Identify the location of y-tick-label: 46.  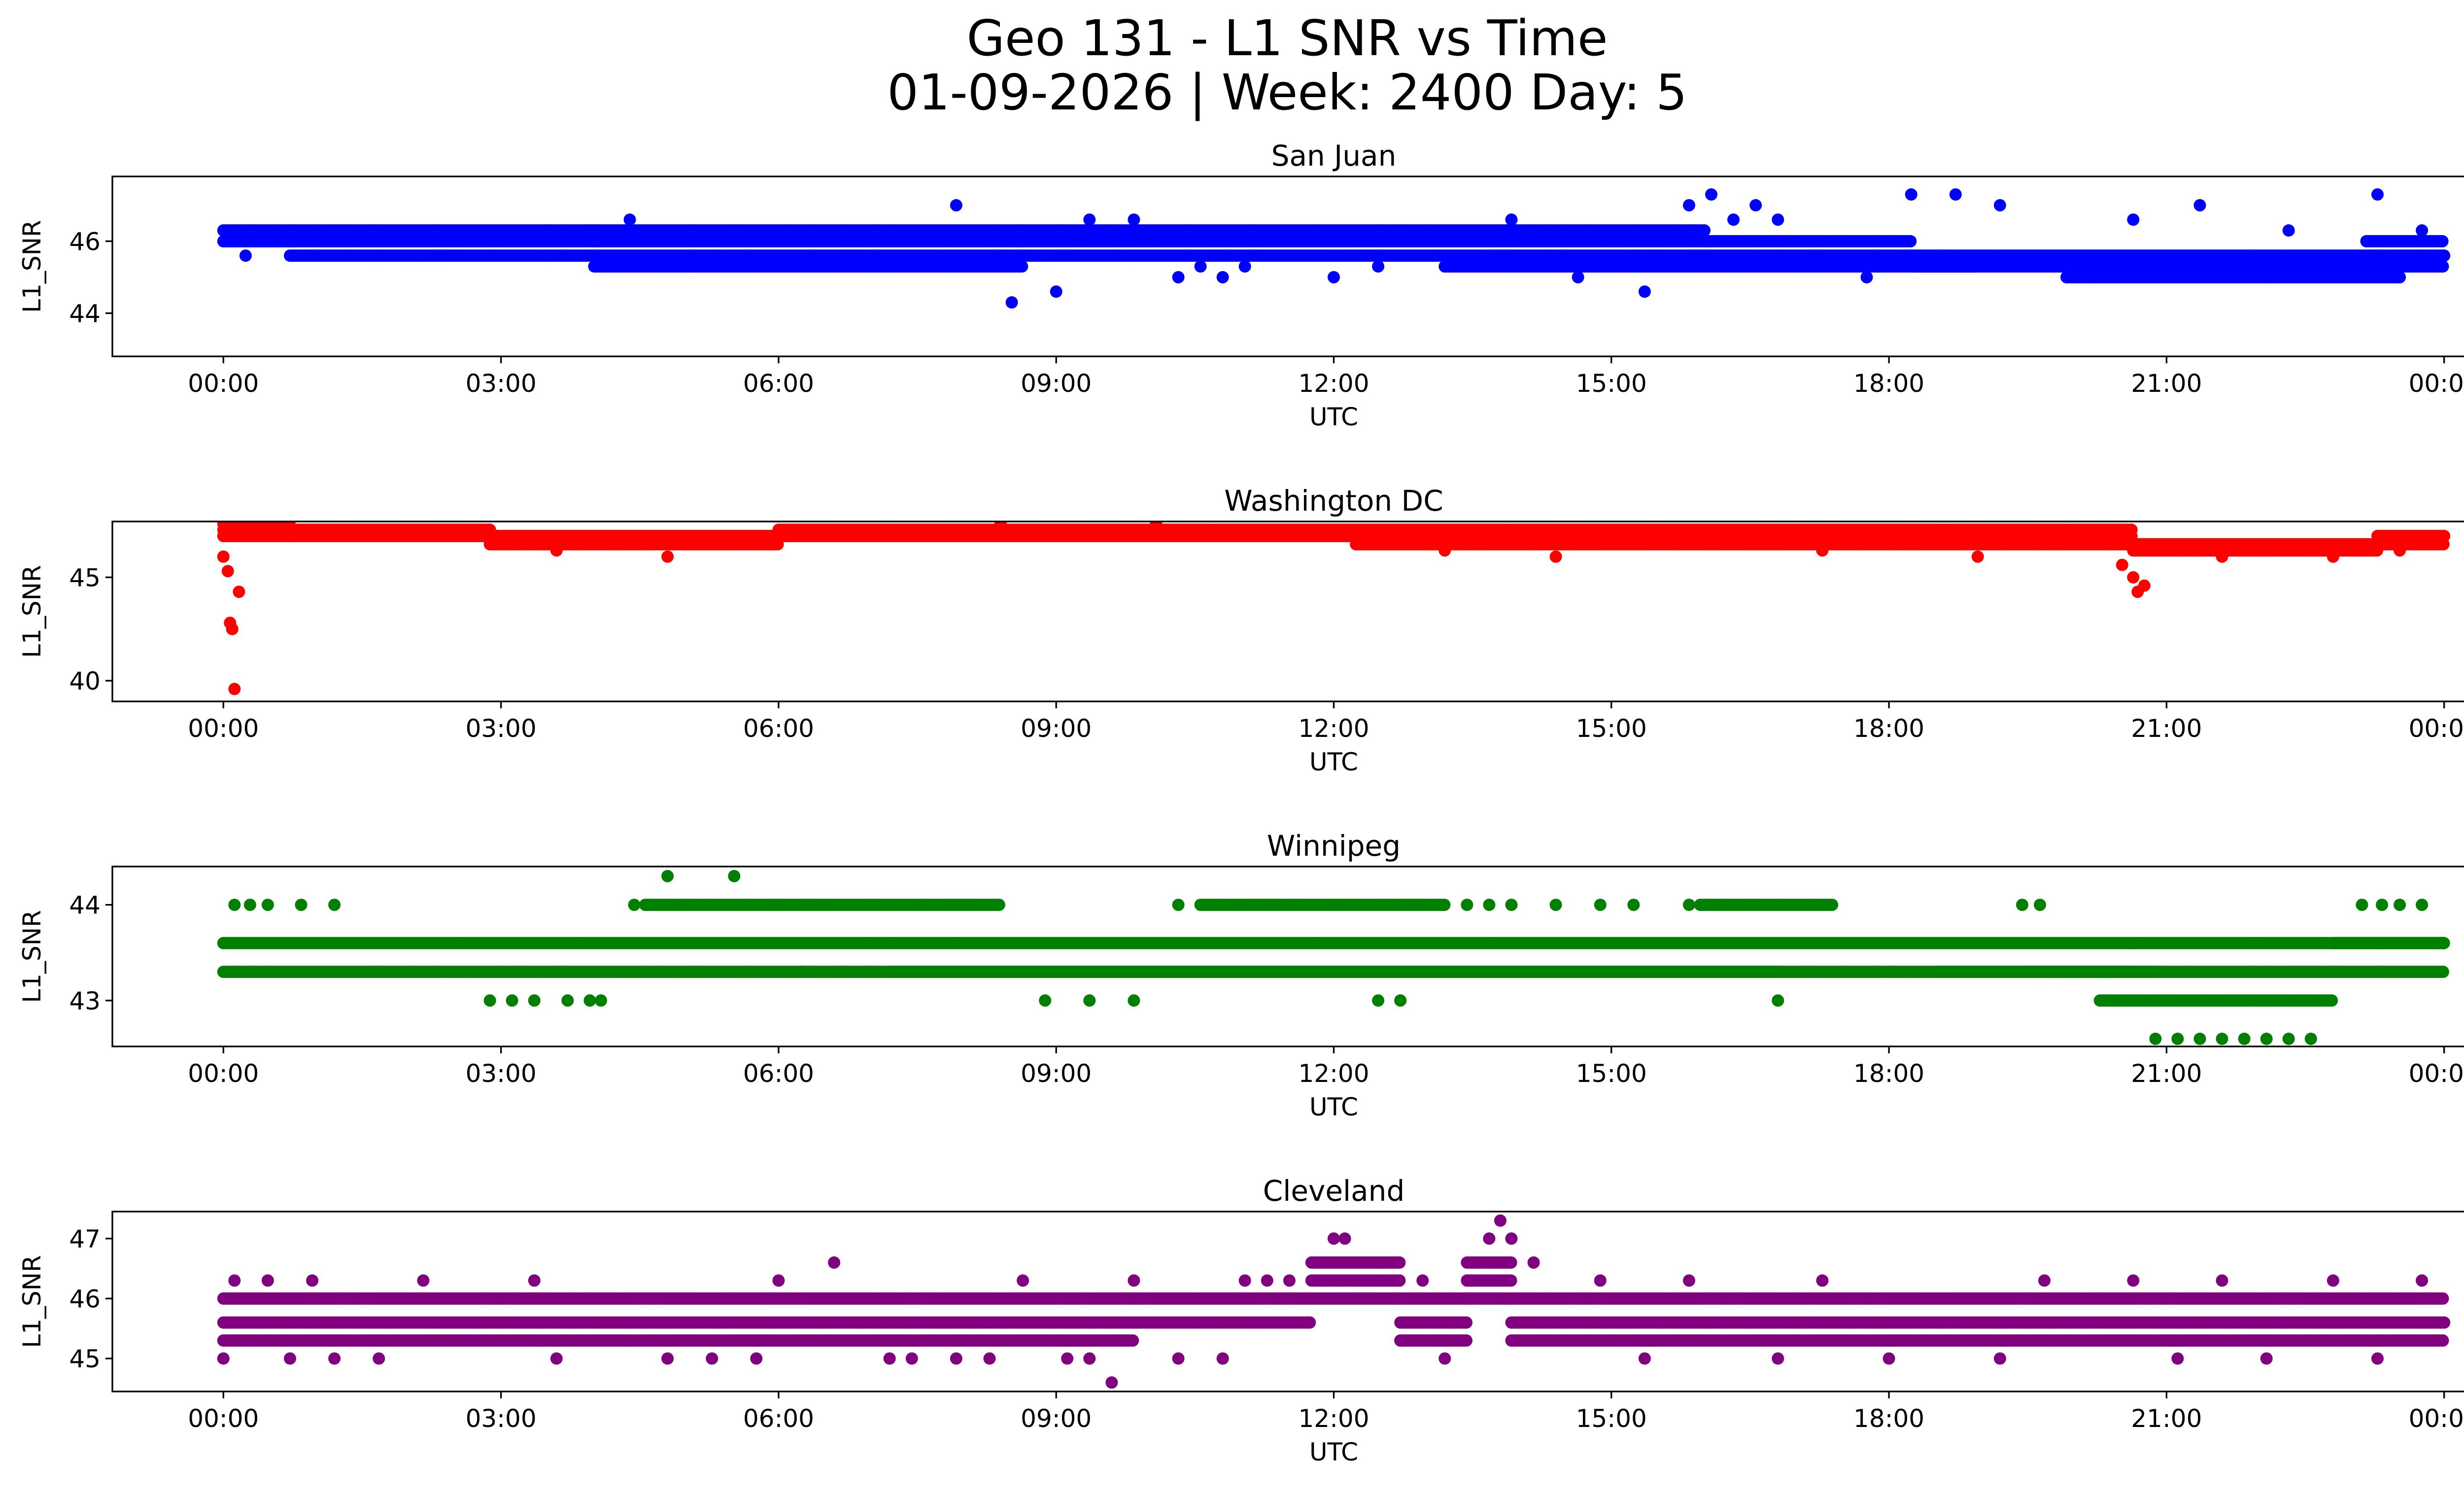
(85, 241).